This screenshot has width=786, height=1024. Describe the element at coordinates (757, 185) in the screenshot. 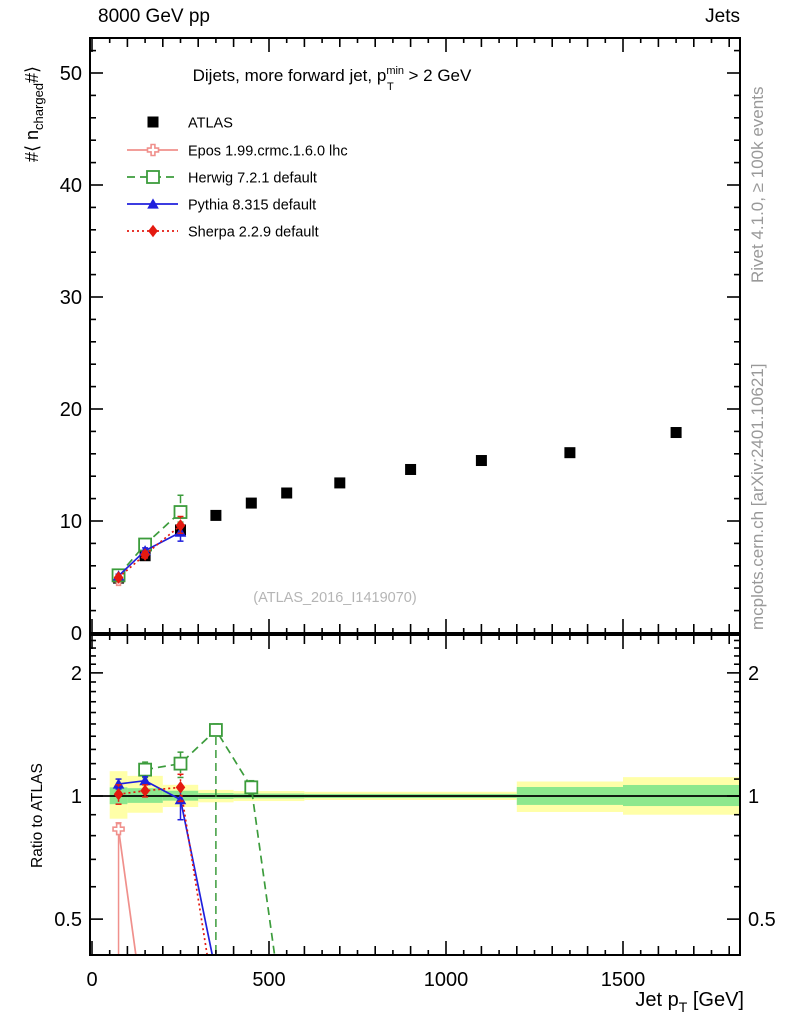

I see `rivet-version-label: Rivet 4.1.0, ≥ 100k events` at that location.